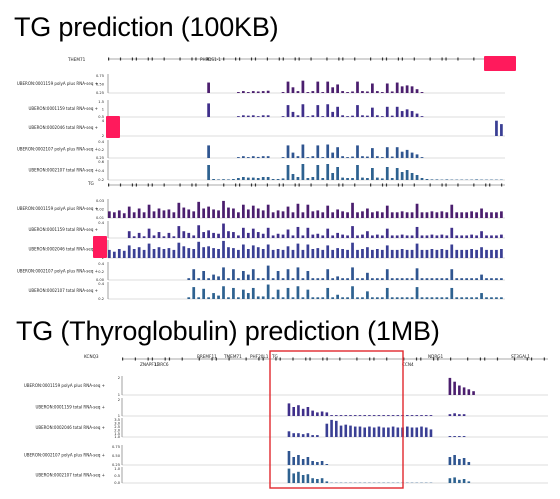 This screenshot has width=560, height=499. What do you see at coordinates (119, 416) in the screenshot?
I see `y-tick-label: 1` at bounding box center [119, 416].